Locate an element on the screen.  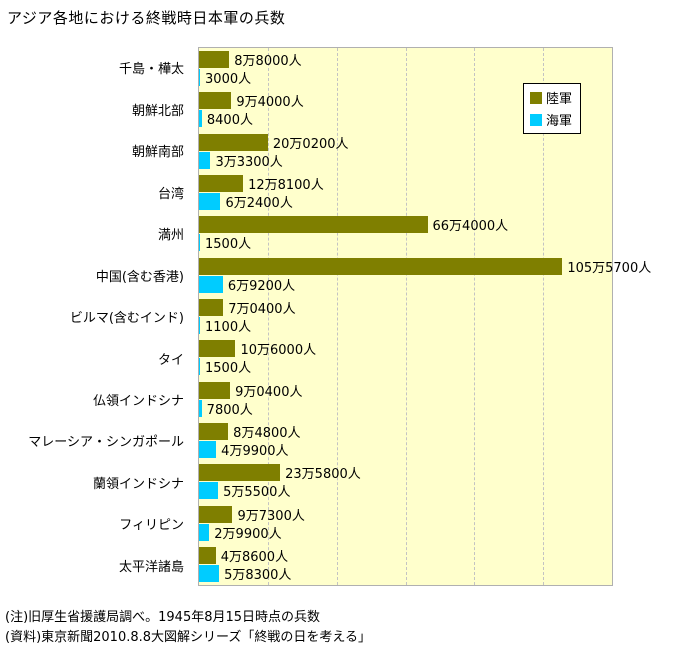
chart-title: アジア各地における終戦時日本軍の兵数 is located at coordinates (146, 18).